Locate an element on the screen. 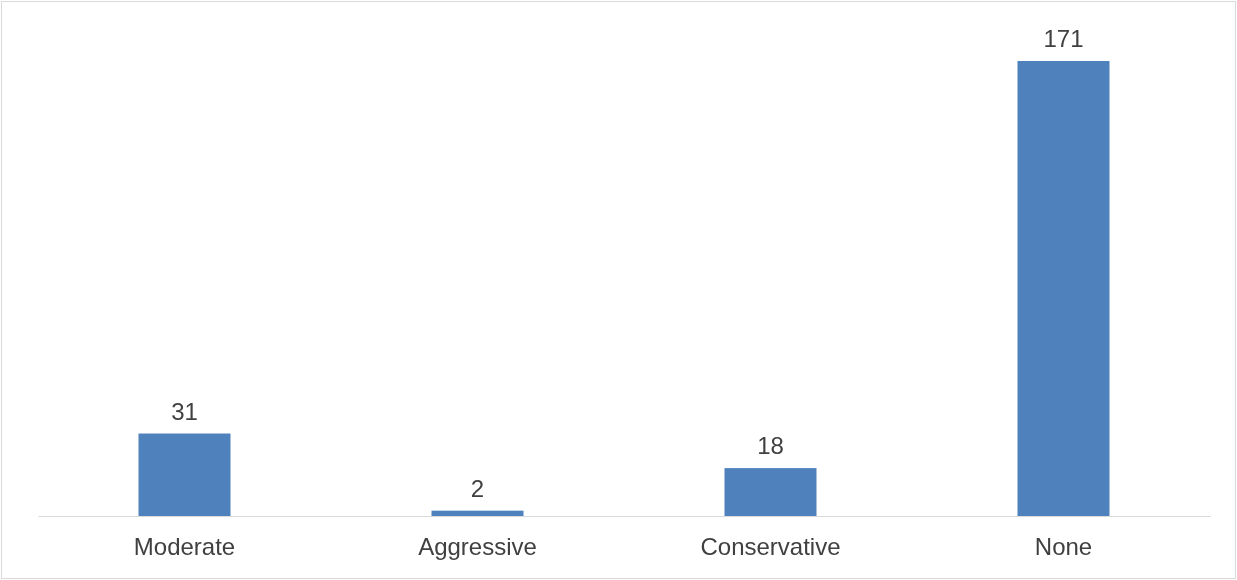  data-label: 2 is located at coordinates (477, 488).